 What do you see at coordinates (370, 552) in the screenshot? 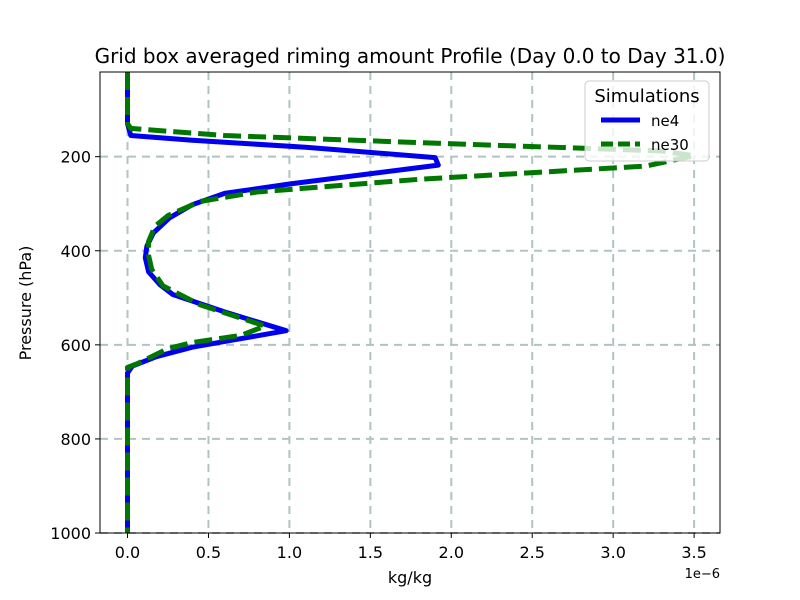
I see `x-tick-label: 1.5` at bounding box center [370, 552].